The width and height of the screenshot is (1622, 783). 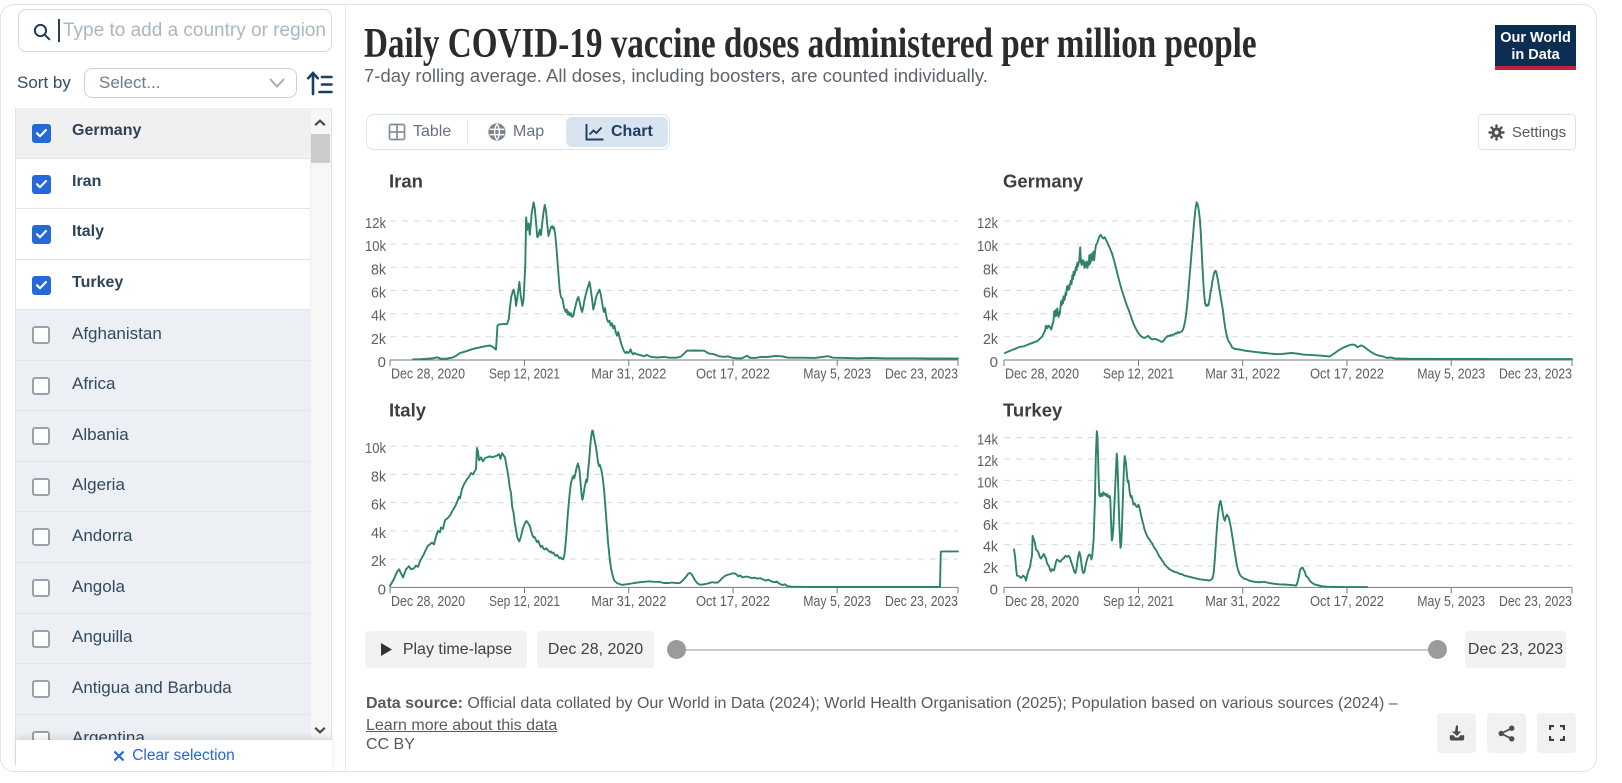 I want to click on svg-text: Iran, so click(x=406, y=181).